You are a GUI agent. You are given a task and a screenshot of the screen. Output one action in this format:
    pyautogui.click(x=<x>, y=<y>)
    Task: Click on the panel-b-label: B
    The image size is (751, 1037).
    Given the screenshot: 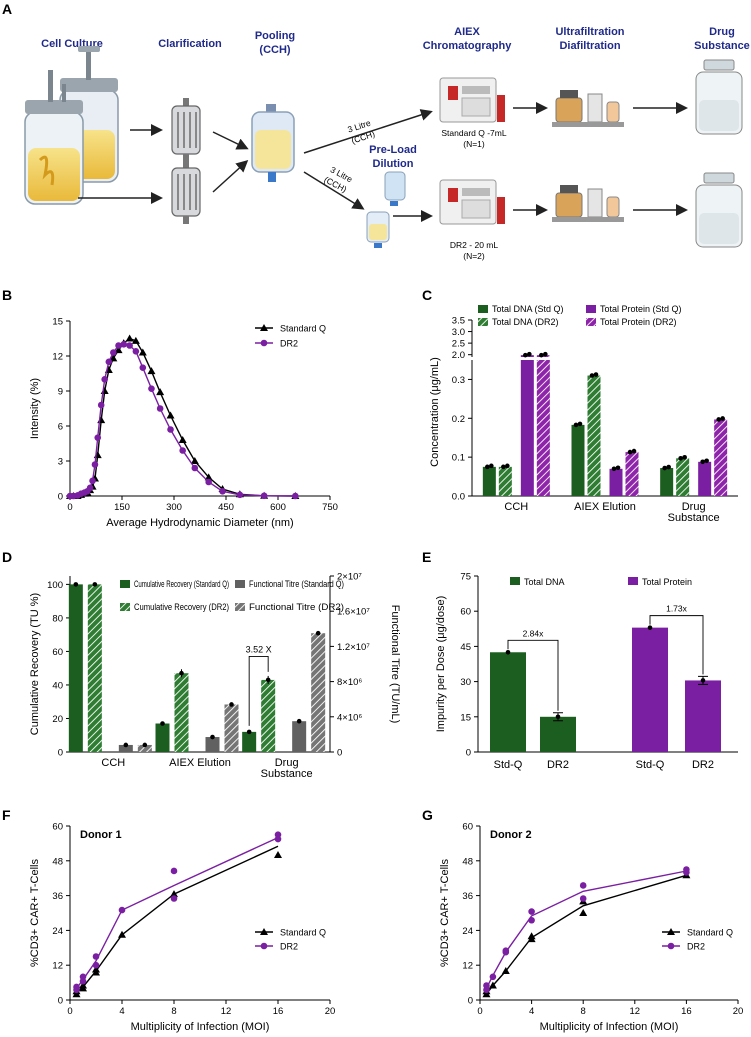 What is the action you would take?
    pyautogui.click(x=7, y=295)
    